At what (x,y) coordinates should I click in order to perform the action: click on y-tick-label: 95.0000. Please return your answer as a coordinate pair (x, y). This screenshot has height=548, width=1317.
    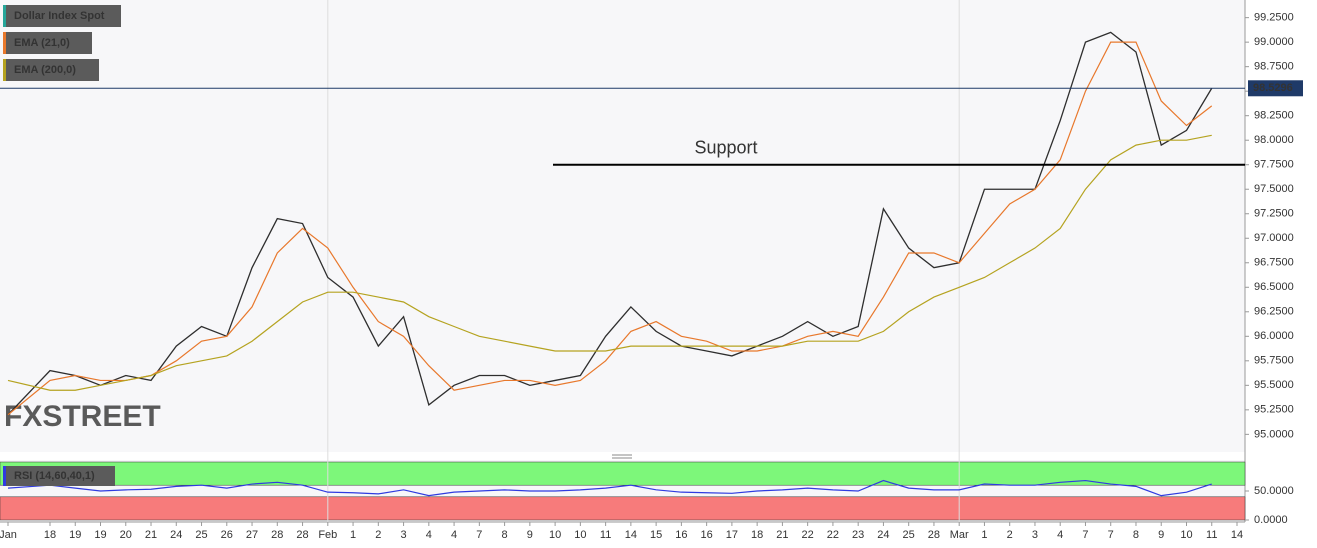
    Looking at the image, I should click on (1274, 434).